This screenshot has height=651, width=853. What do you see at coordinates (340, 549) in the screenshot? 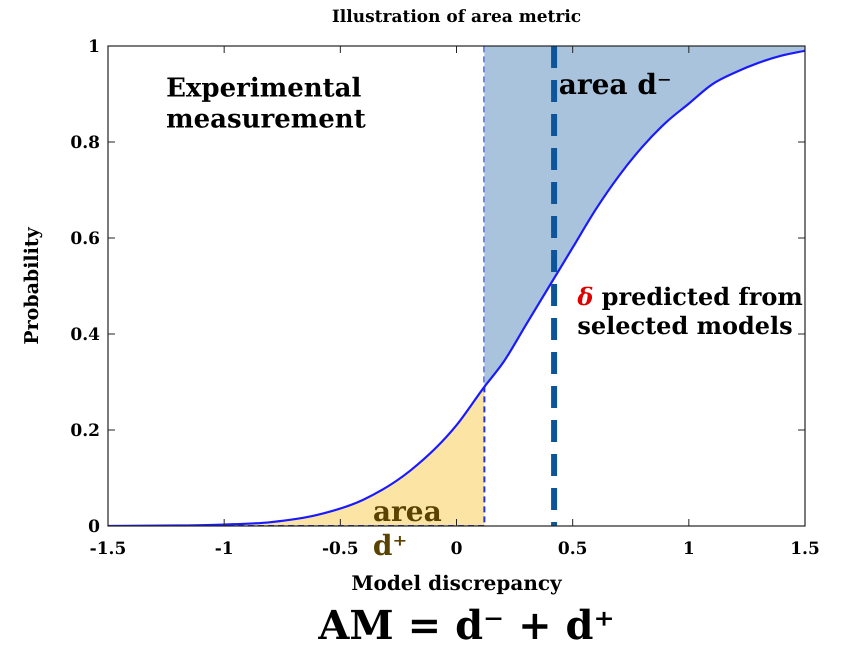
I see `x-tick-label: -0.5` at bounding box center [340, 549].